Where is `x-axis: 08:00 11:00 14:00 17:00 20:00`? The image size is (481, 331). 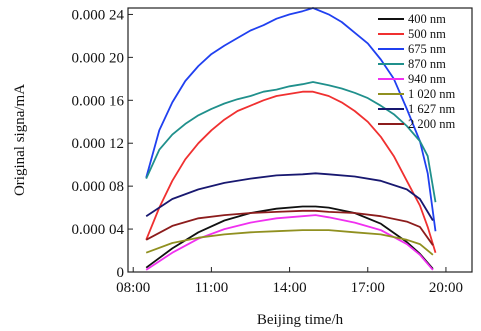 x-axis: 08:00 11:00 14:00 17:00 20:00 is located at coordinates (289, 281).